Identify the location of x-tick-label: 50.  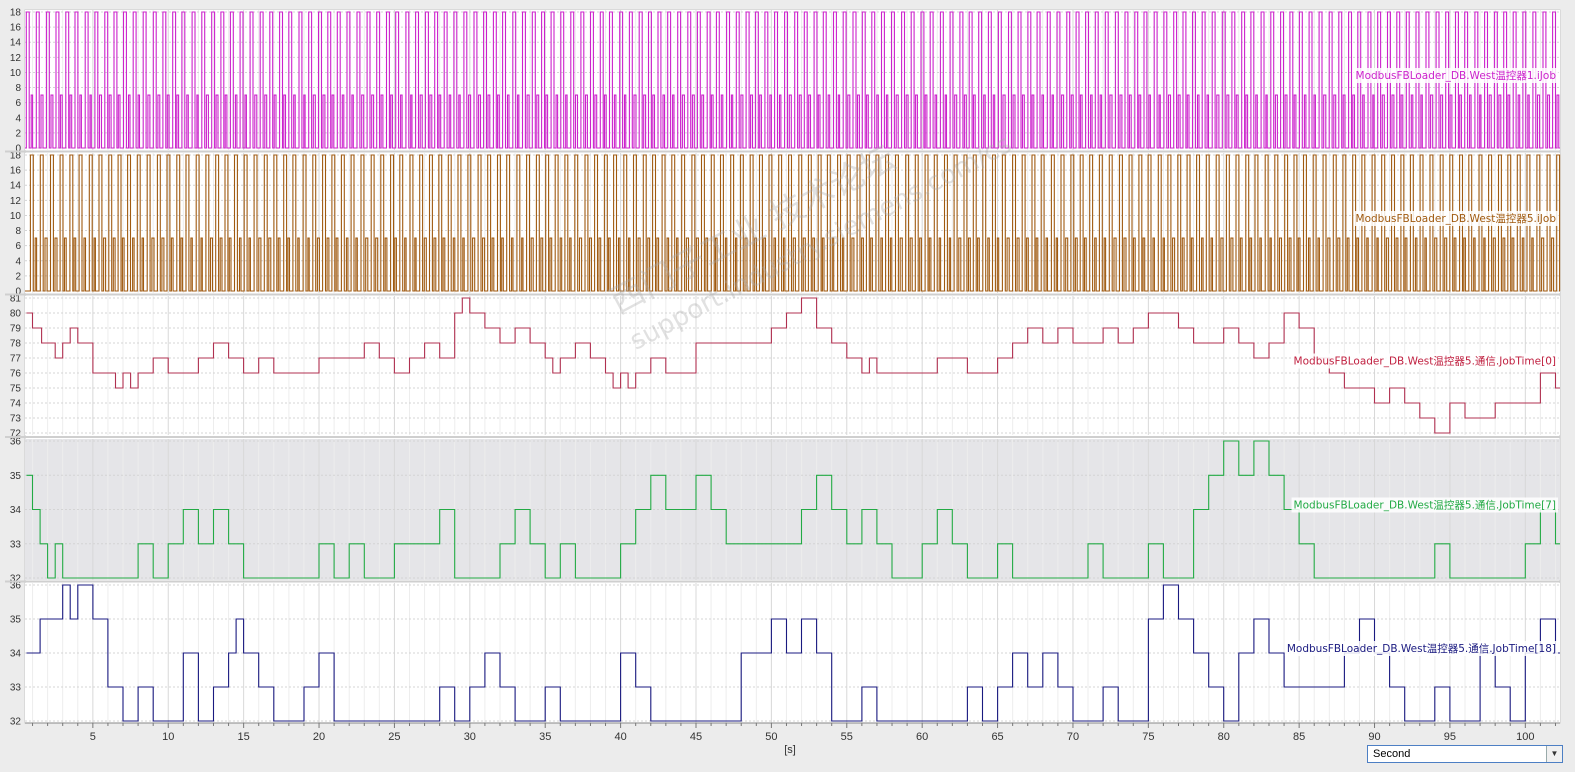
(771, 737).